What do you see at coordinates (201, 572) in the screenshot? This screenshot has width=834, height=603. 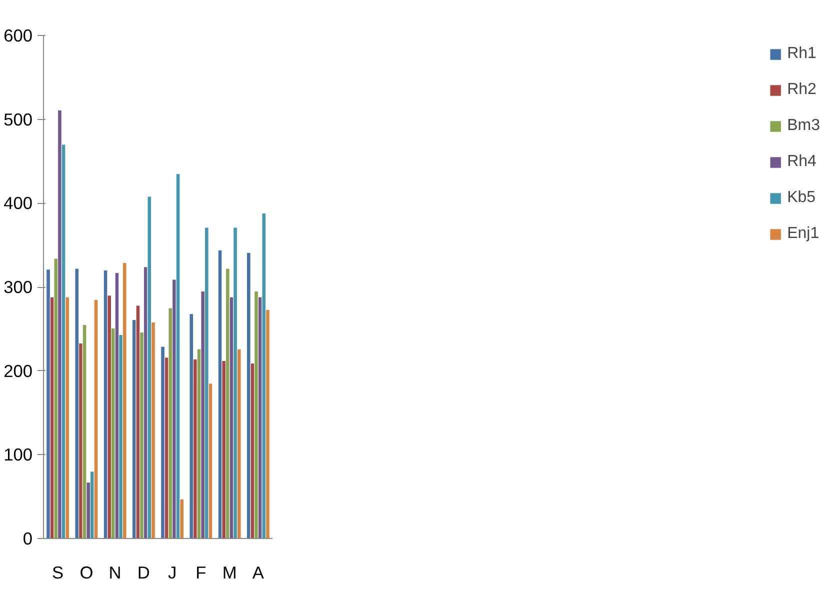 I see `x-tick-label: F` at bounding box center [201, 572].